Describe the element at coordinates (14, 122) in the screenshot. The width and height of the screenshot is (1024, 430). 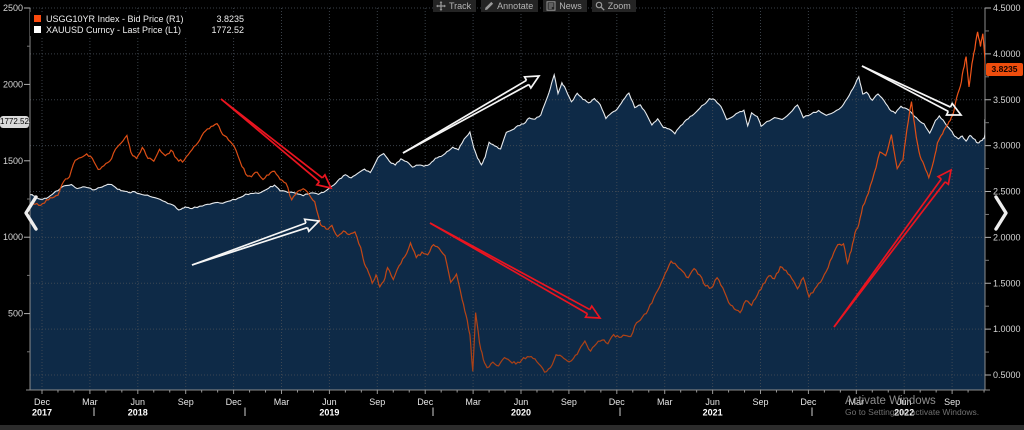
I see `left-axis-last-price-badge: 1772.52` at that location.